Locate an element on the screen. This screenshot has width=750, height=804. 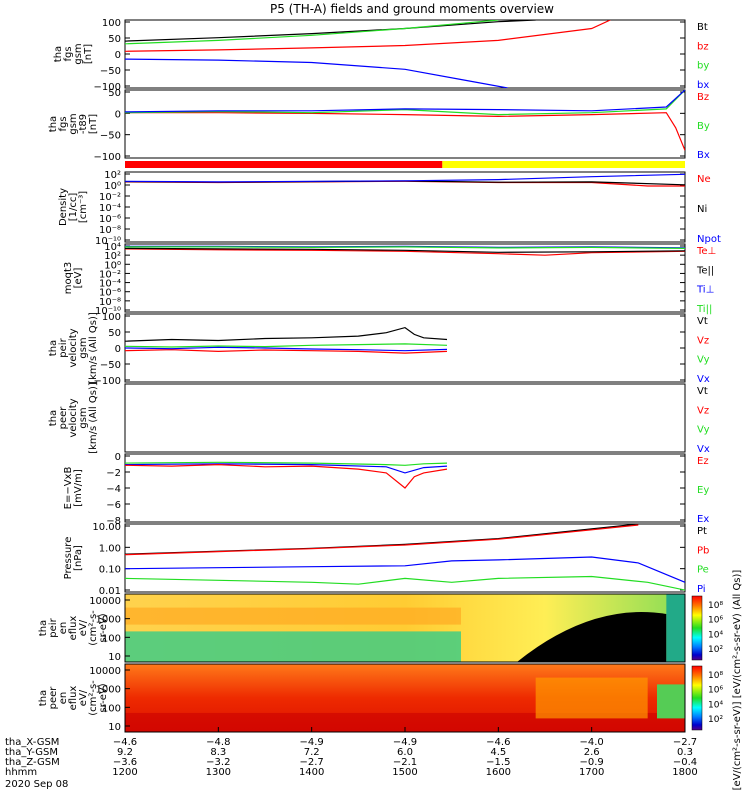
y-axis-label: -t89 is located at coordinates (83, 124).